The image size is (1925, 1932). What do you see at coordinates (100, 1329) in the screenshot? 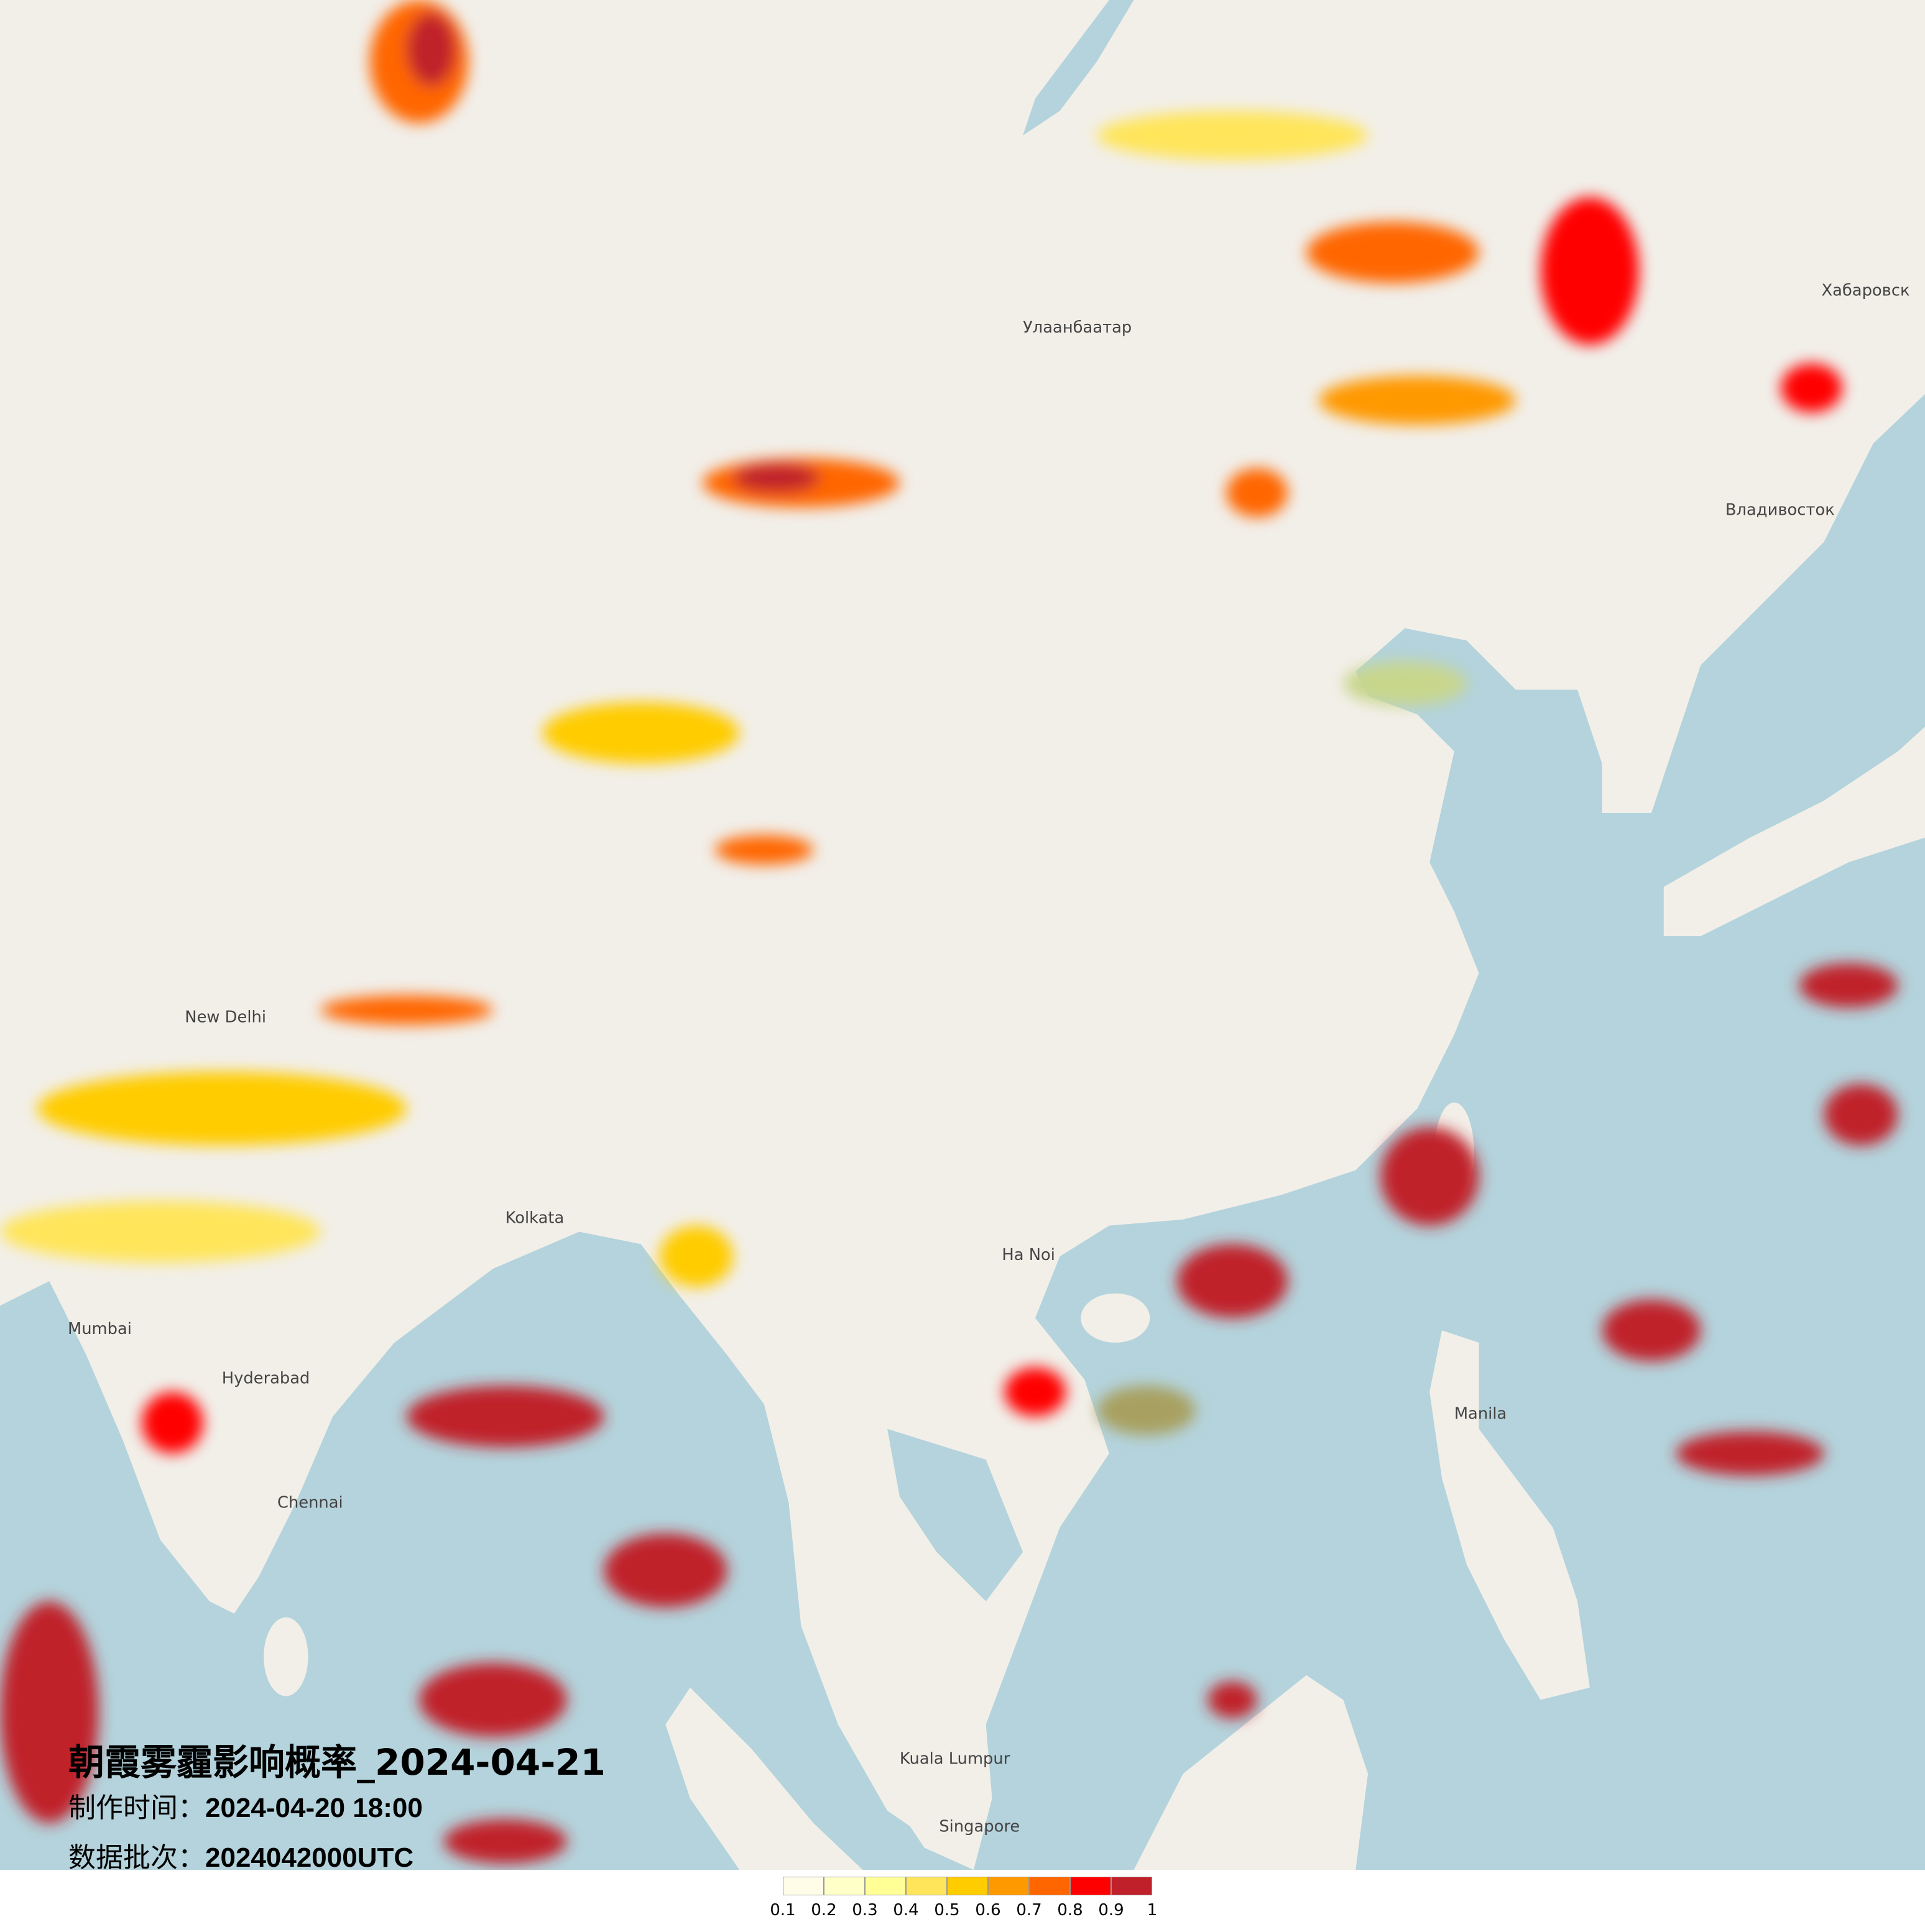
I see `place-label: Mumbai` at bounding box center [100, 1329].